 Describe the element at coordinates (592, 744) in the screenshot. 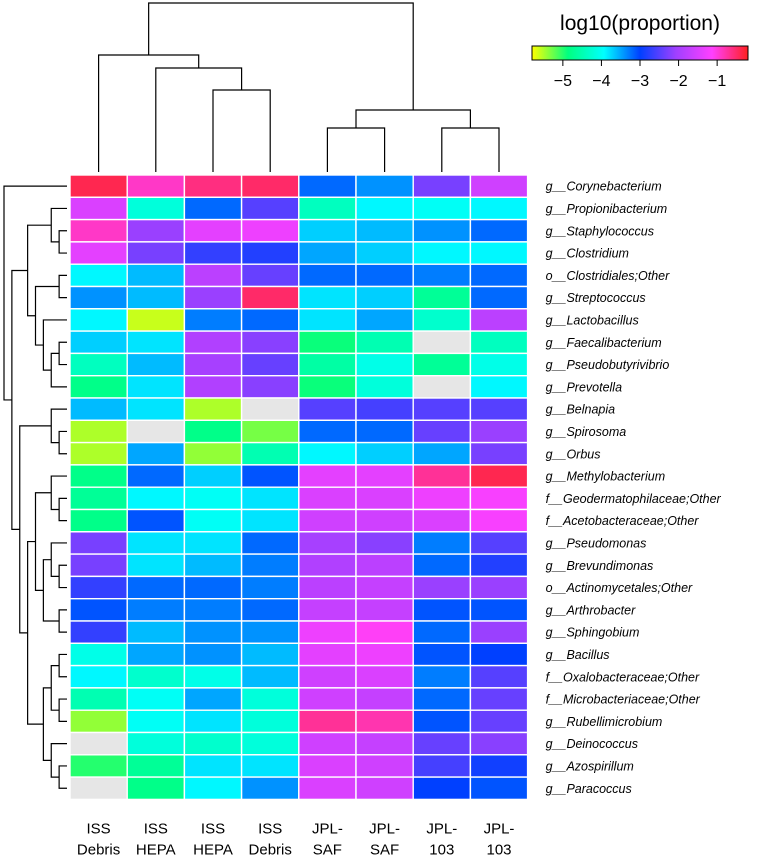

I see `row-label: g__Deinococcus` at that location.